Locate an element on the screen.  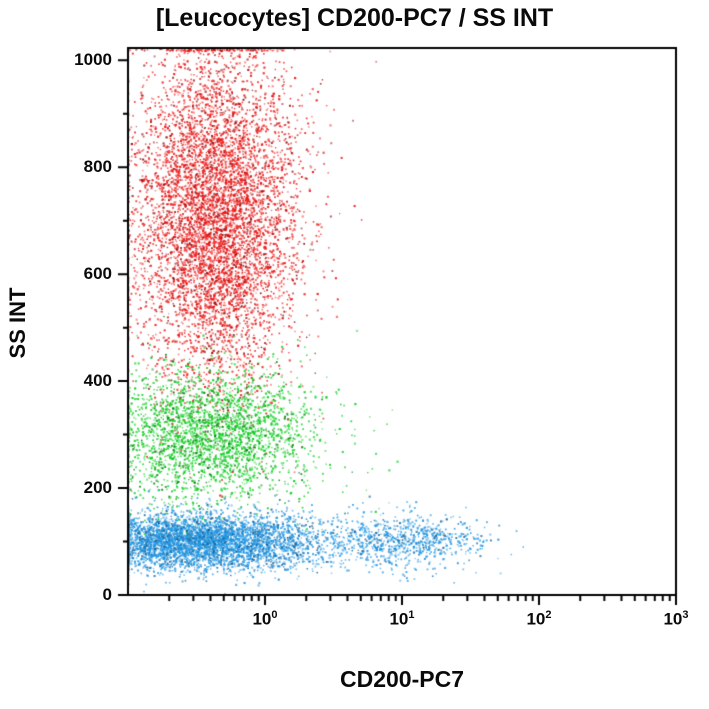
chart-title: [Leucocytes] CD200-PC7 / SS INT is located at coordinates (354, 18).